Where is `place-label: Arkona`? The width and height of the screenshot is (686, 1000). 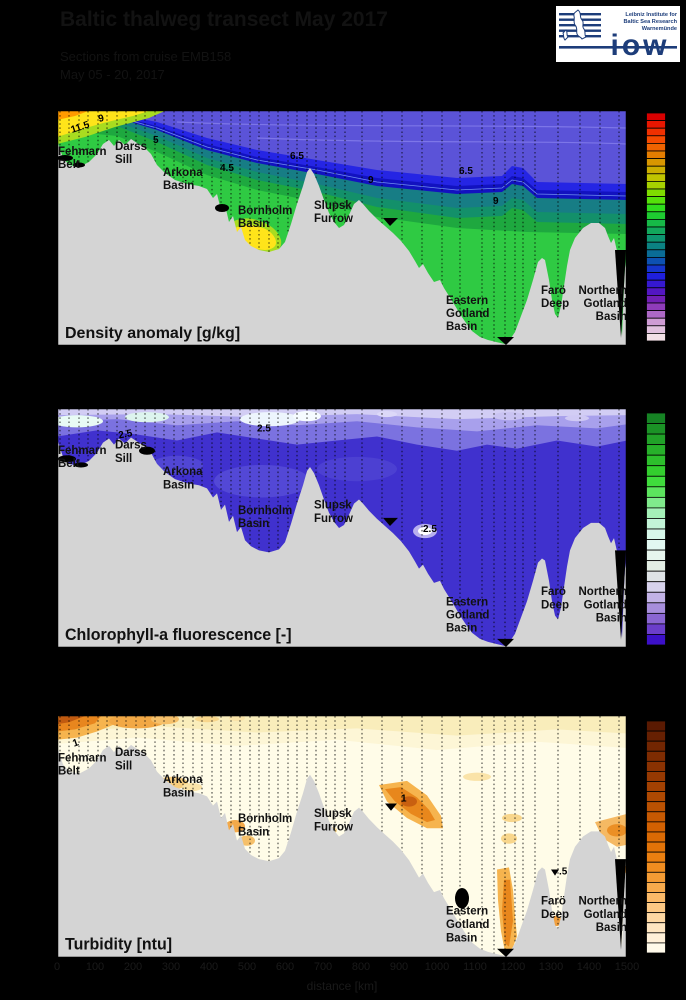 place-label: Arkona is located at coordinates (183, 472).